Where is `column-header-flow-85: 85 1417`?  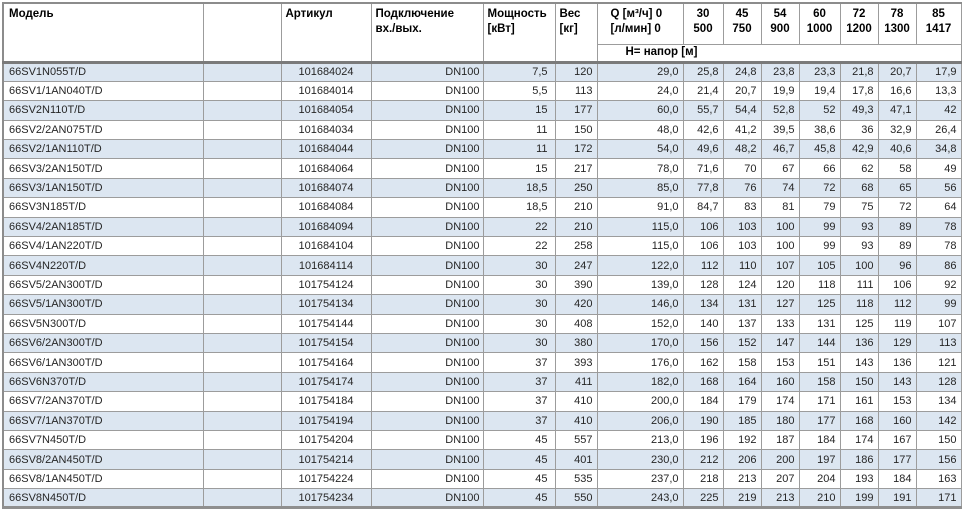 column-header-flow-85: 85 1417 is located at coordinates (938, 23).